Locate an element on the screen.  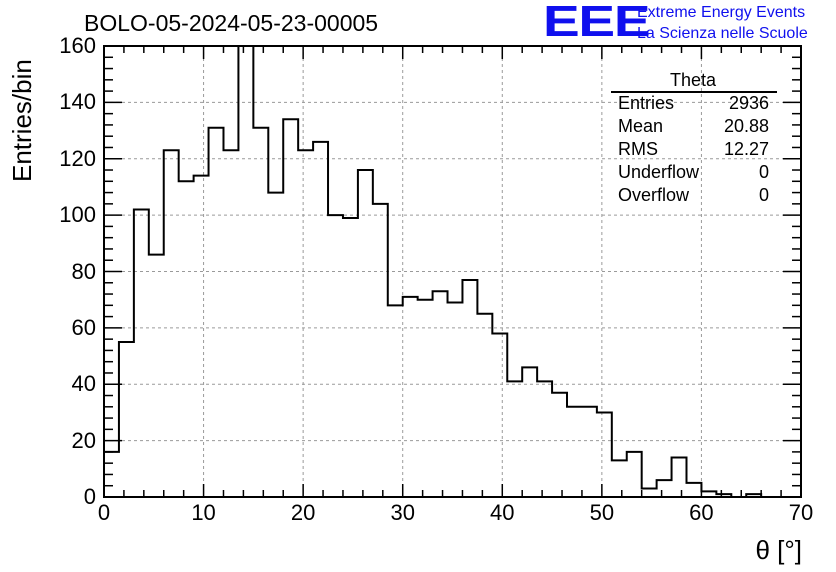
y-tick-label: 20 is located at coordinates (83, 440).